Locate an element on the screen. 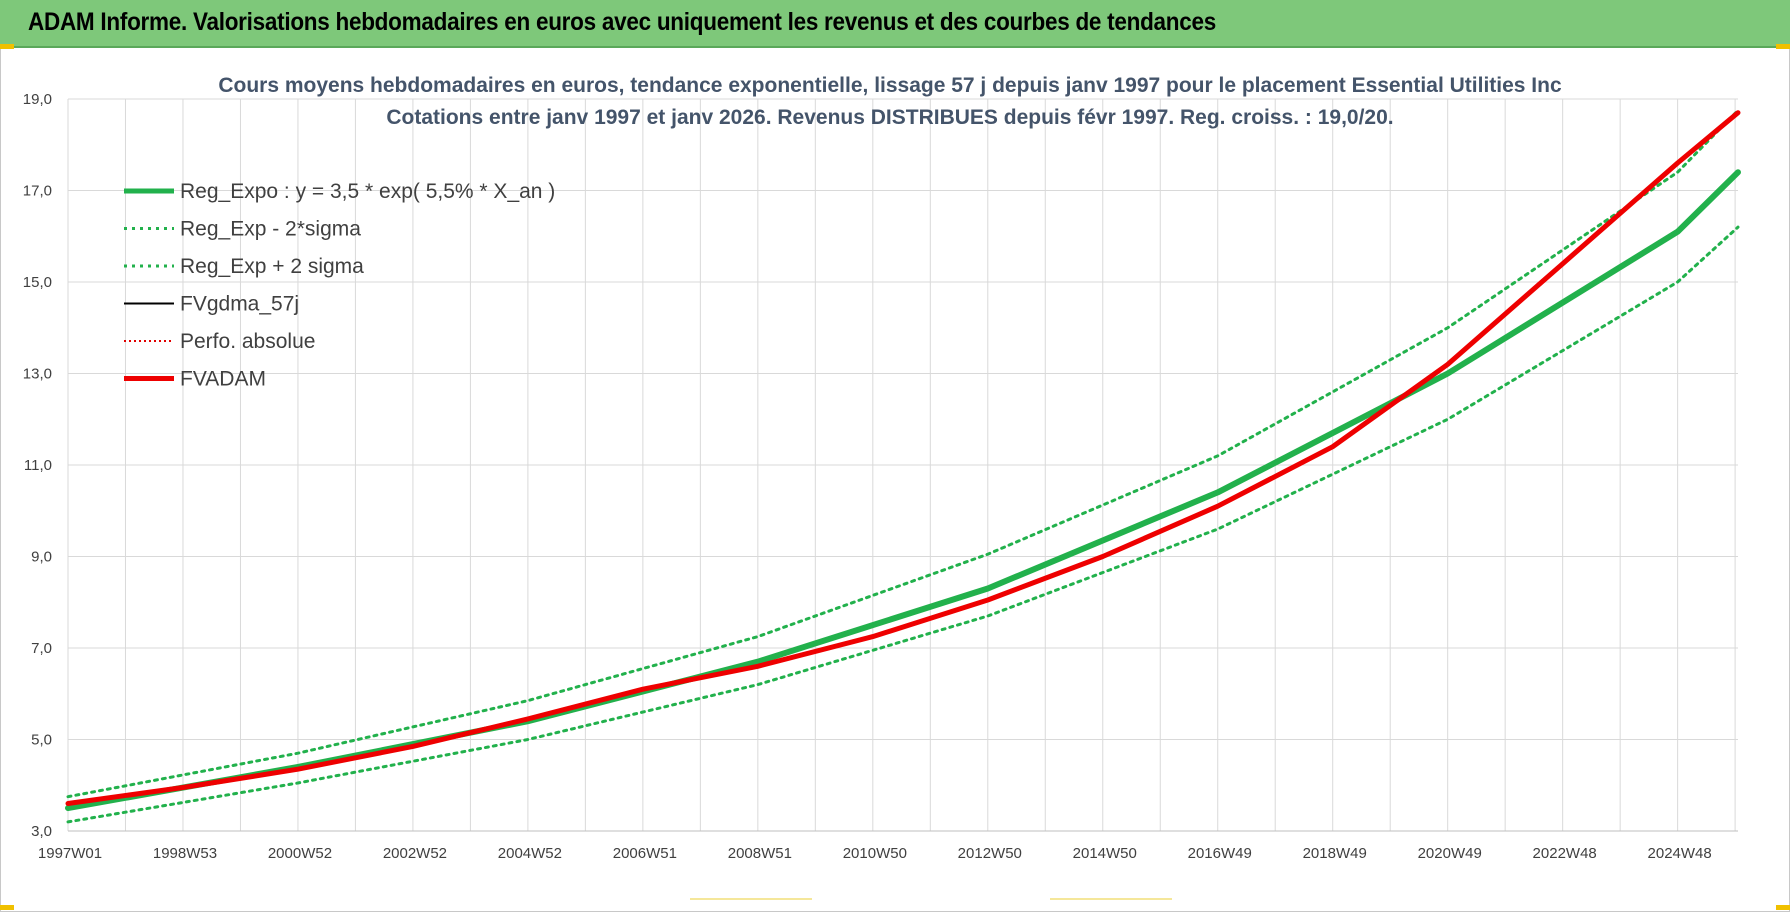 The image size is (1790, 912). x-tick-label: 2006W51 is located at coordinates (645, 853).